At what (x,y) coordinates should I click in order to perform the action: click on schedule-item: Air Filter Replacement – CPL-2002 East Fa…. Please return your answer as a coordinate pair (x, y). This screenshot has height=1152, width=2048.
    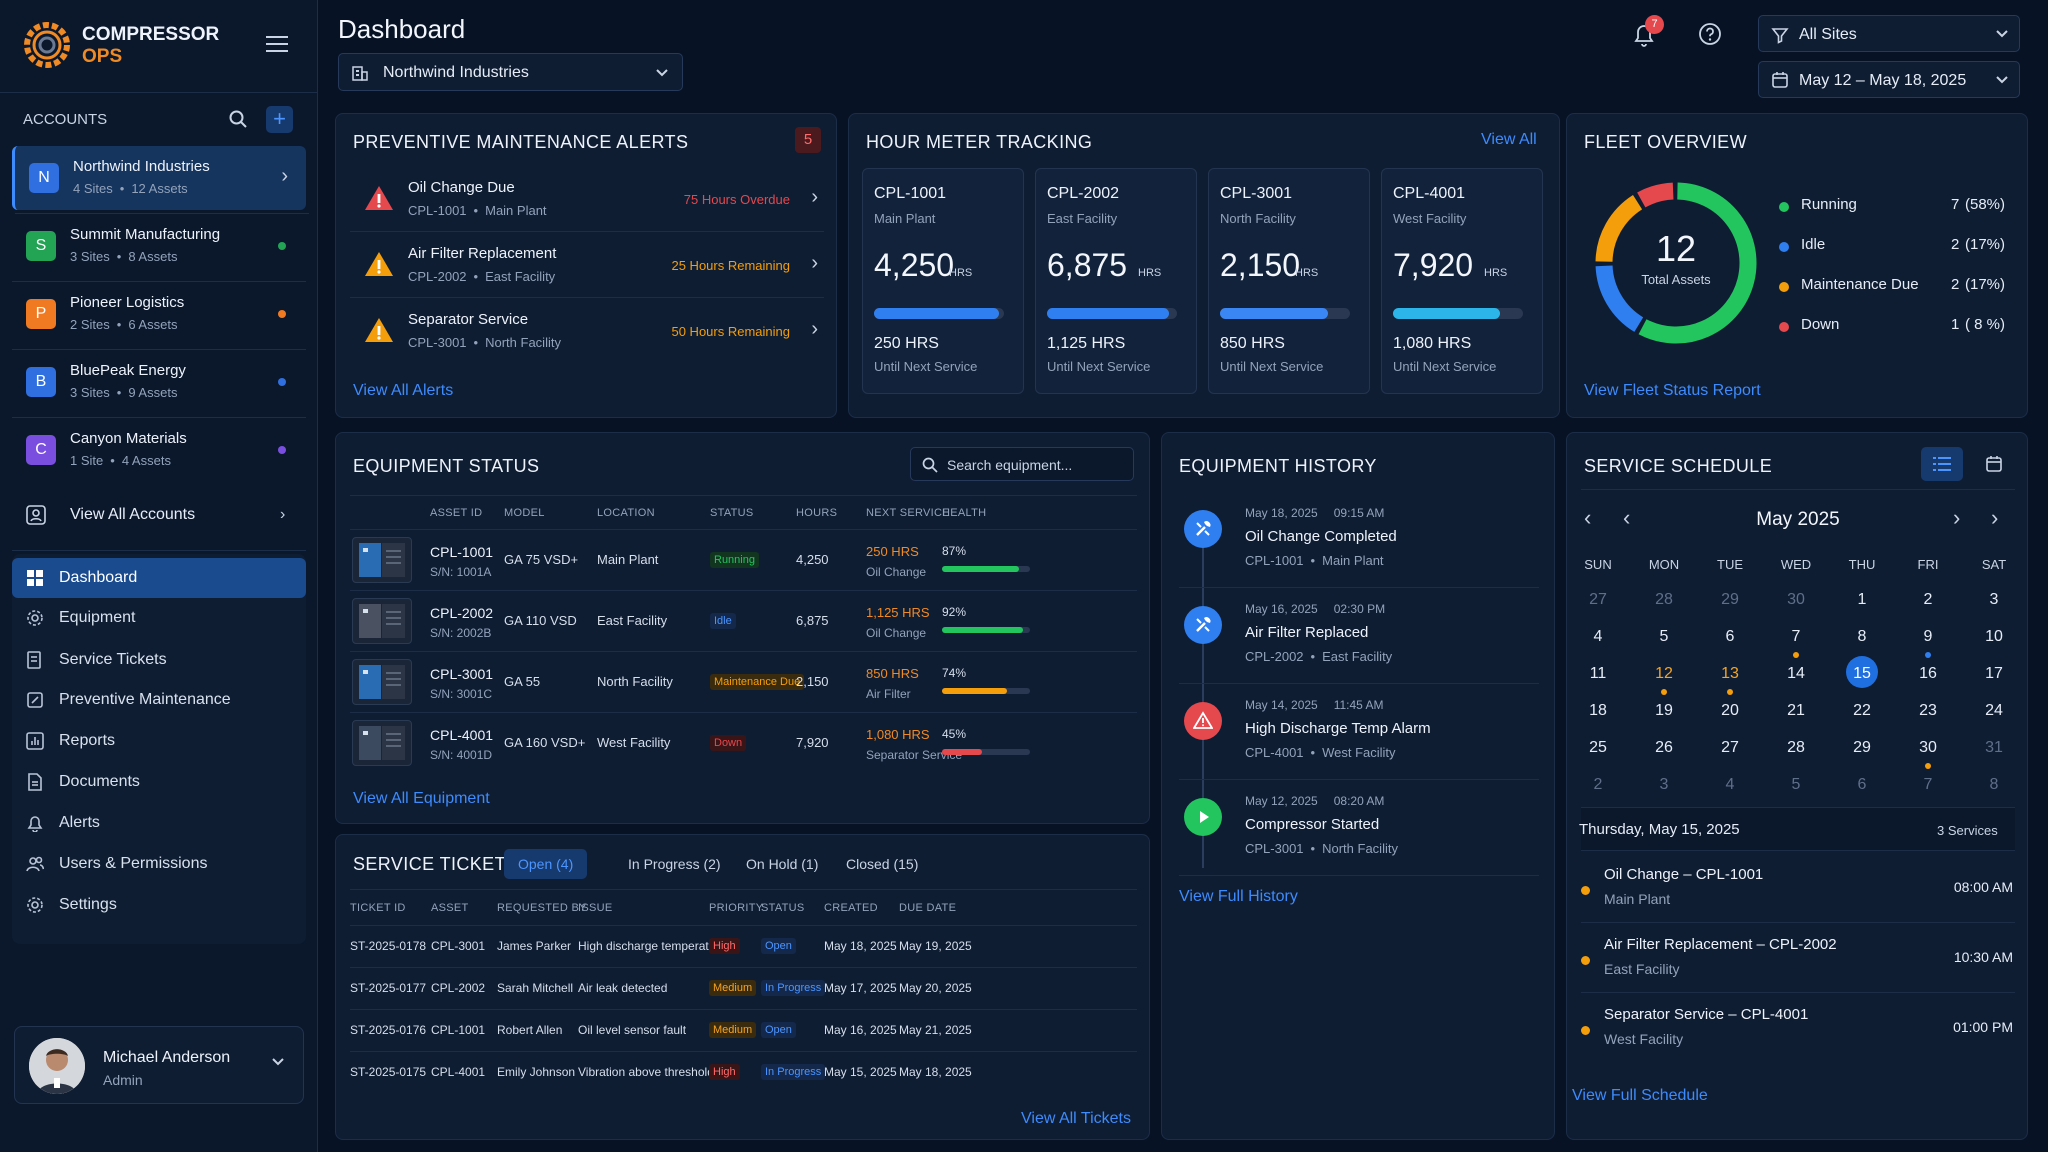
    Looking at the image, I should click on (1798, 960).